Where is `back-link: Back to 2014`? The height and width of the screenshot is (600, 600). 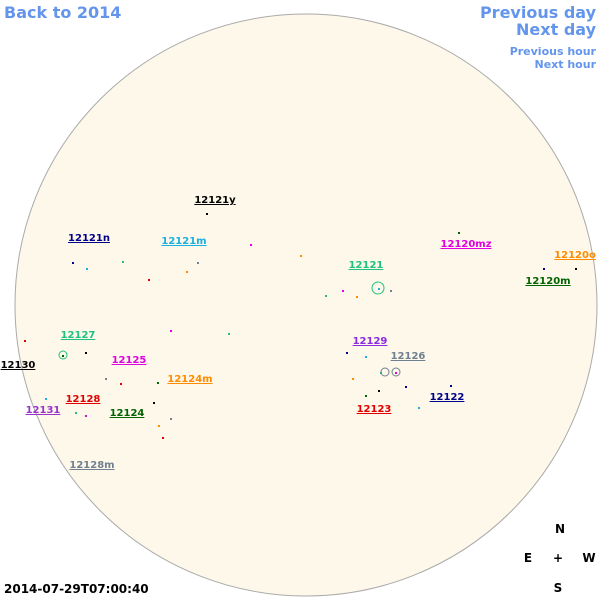
back-link: Back to 2014 is located at coordinates (63, 12).